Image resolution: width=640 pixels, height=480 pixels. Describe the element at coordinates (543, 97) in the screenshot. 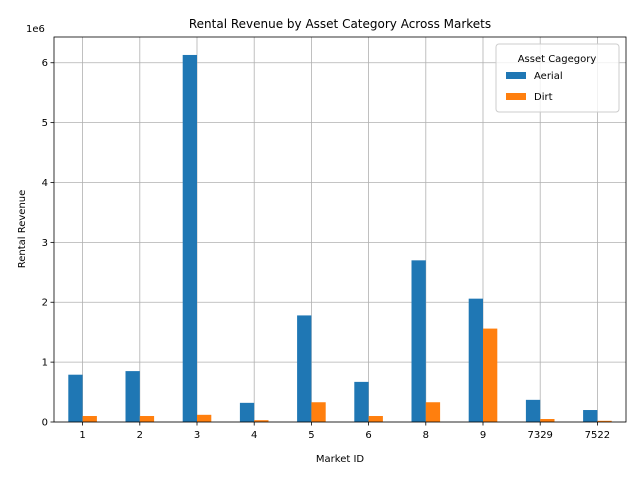

I see `legend-label-dirt: Dirt` at that location.